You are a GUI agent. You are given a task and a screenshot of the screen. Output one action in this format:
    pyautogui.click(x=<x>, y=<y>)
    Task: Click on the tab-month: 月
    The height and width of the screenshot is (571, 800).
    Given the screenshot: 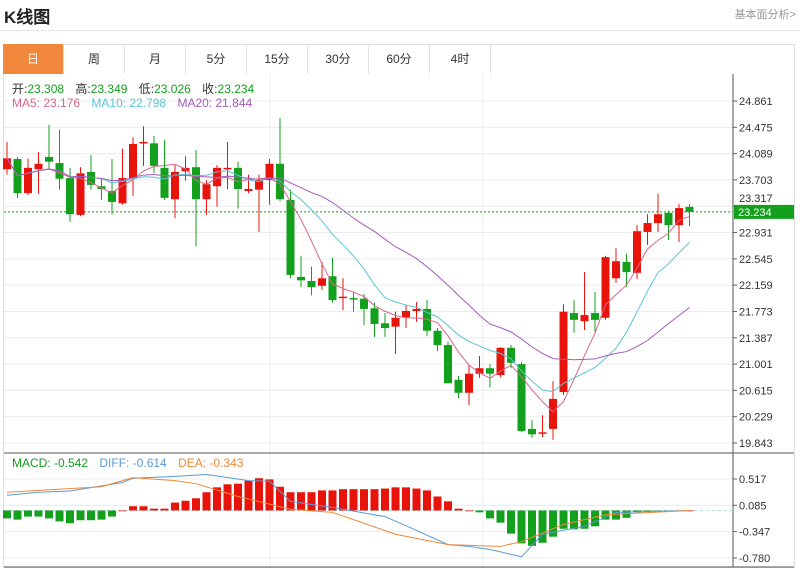 What is the action you would take?
    pyautogui.click(x=155, y=59)
    